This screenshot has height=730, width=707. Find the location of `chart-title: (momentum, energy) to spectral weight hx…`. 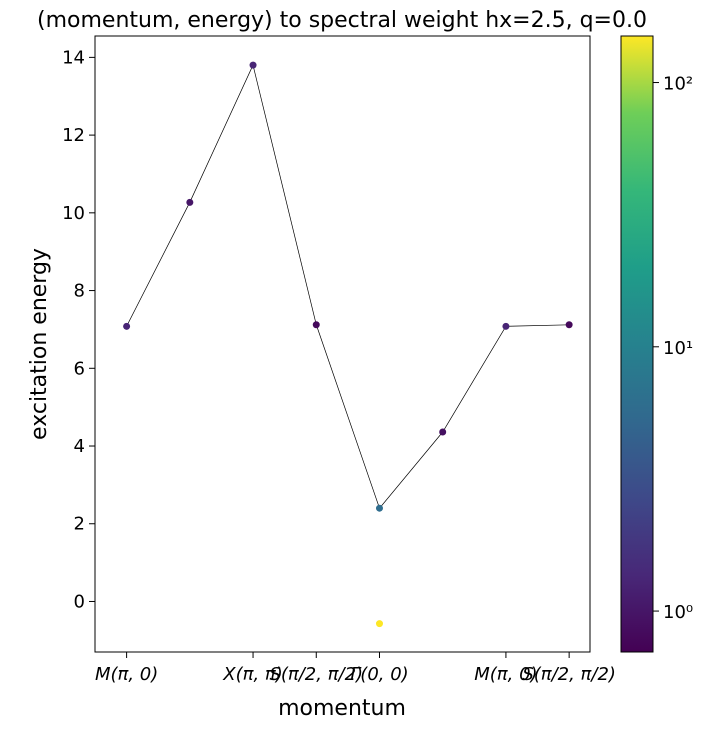

chart-title: (momentum, energy) to spectral weight hx… is located at coordinates (342, 20).